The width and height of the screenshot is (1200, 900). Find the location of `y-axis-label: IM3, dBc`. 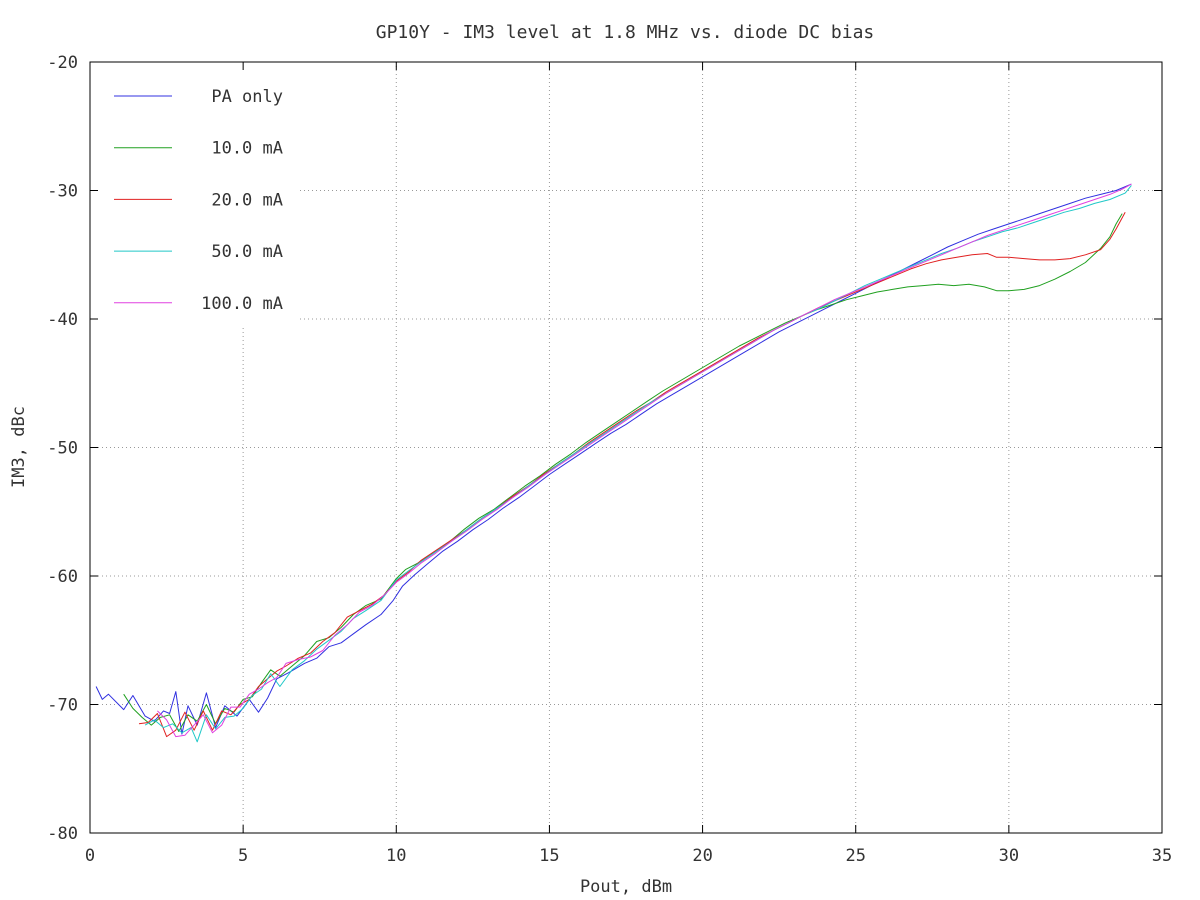

y-axis-label: IM3, dBc is located at coordinates (19, 447).